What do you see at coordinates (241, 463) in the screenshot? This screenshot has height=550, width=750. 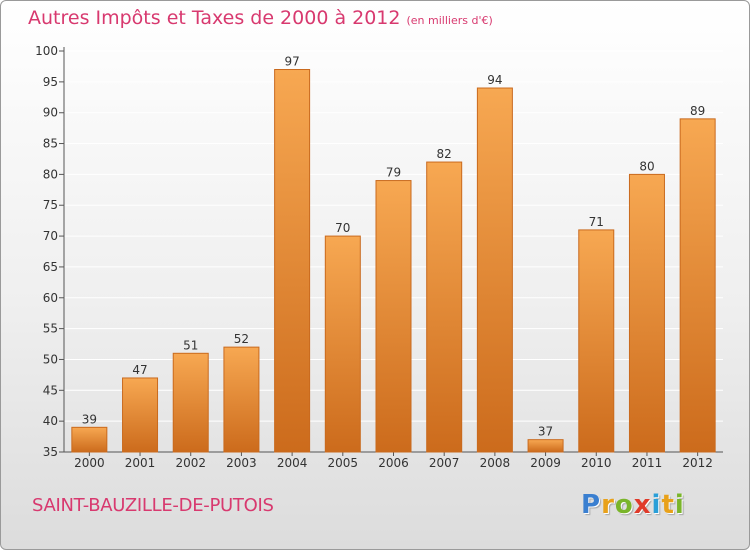 I see `x-tick-label: 2003` at bounding box center [241, 463].